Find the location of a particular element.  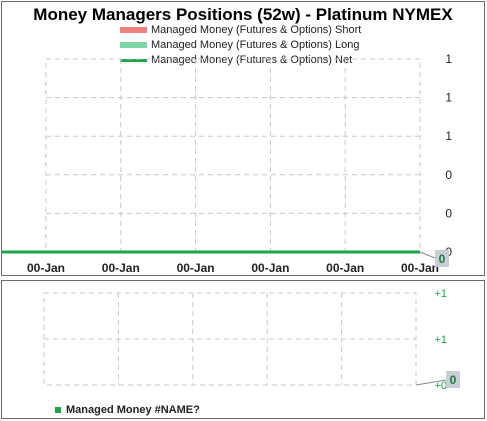

legend-swatch-short is located at coordinates (133, 30).